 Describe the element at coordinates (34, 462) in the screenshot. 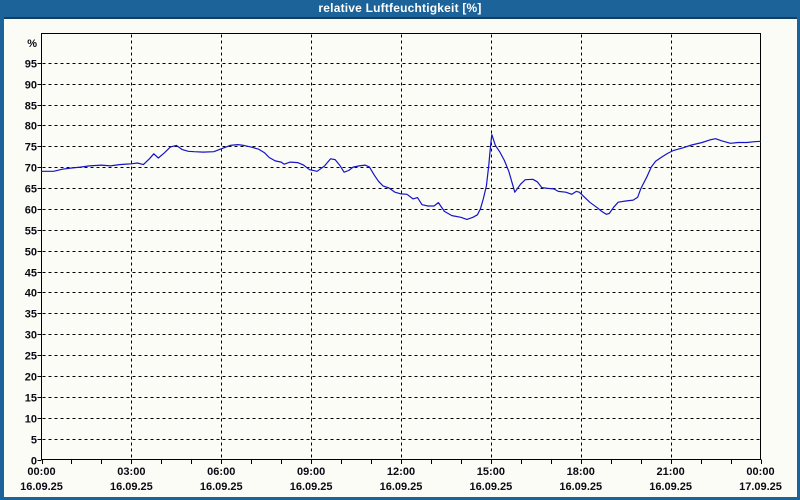

I see `y-tick-label: 0` at that location.